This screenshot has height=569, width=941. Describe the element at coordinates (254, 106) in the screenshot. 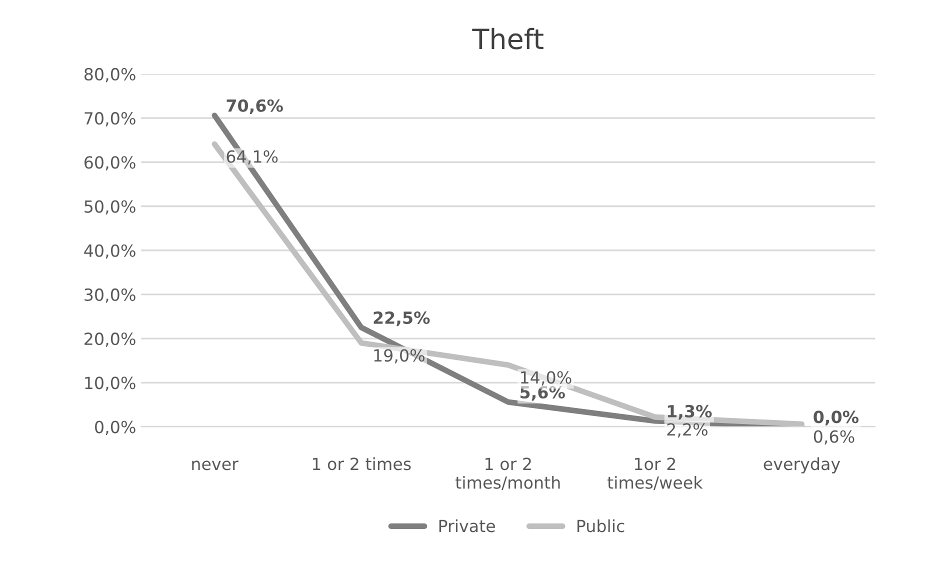

I see `data-label: 70,6%` at that location.